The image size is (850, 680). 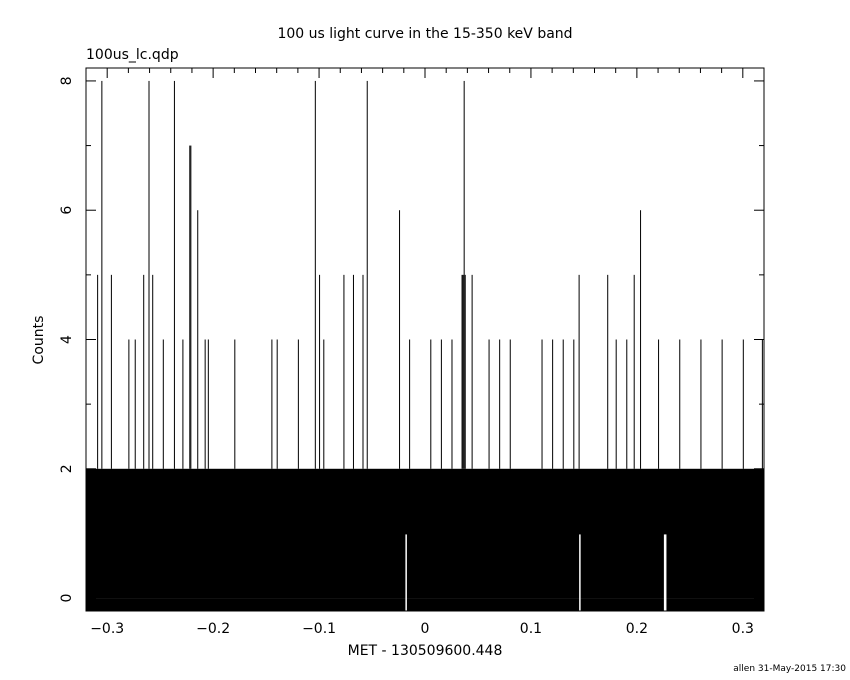 I want to click on x-tick-label: −0.1, so click(x=319, y=629).